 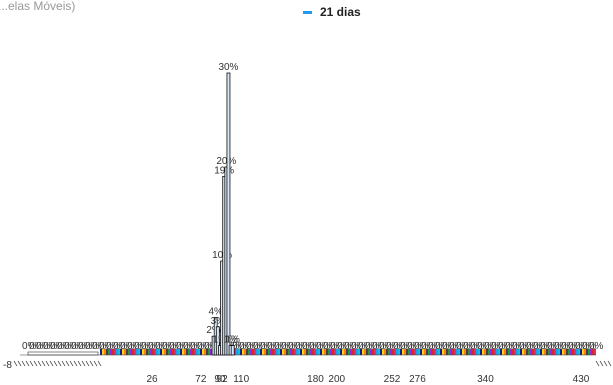 I want to click on x-tick-label: 26, so click(x=152, y=379).